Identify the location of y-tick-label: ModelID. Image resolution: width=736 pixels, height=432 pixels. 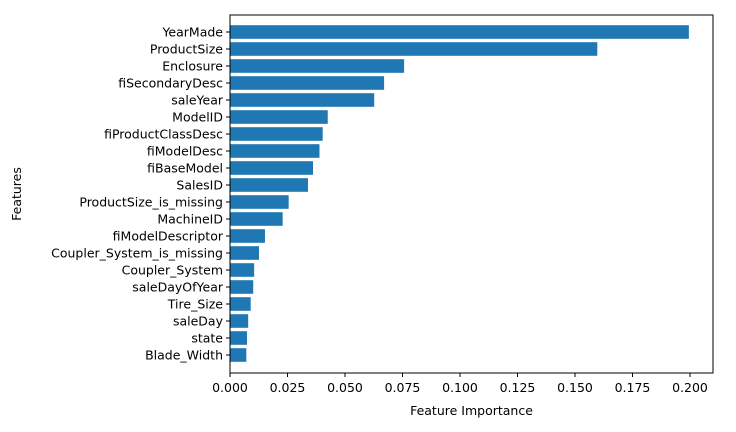
(197, 117).